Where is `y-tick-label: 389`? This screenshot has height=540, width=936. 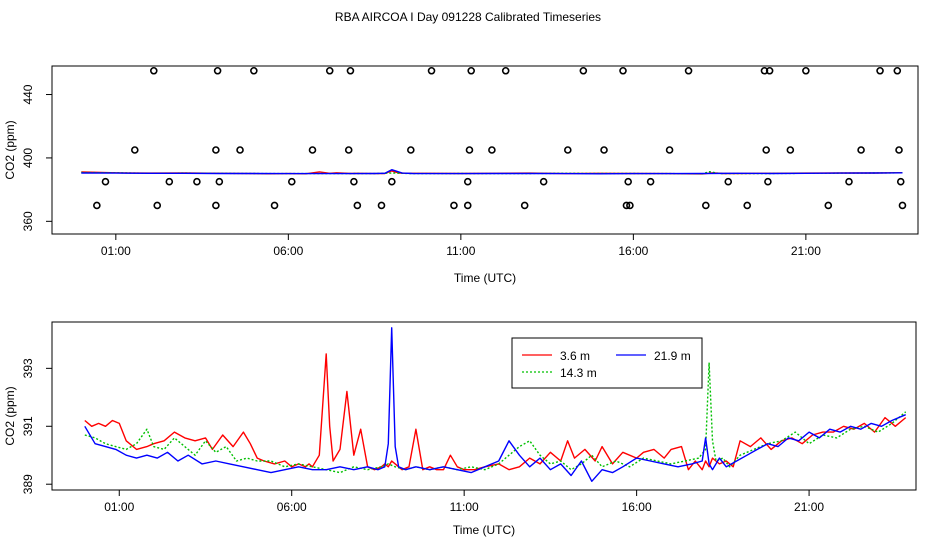
y-tick-label: 389 is located at coordinates (28, 484).